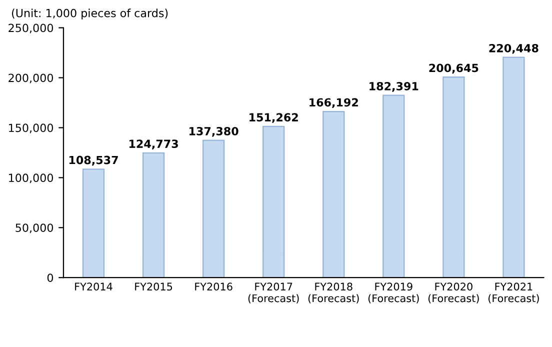  What do you see at coordinates (31, 29) in the screenshot?
I see `y-tick-label: 250,000` at bounding box center [31, 29].